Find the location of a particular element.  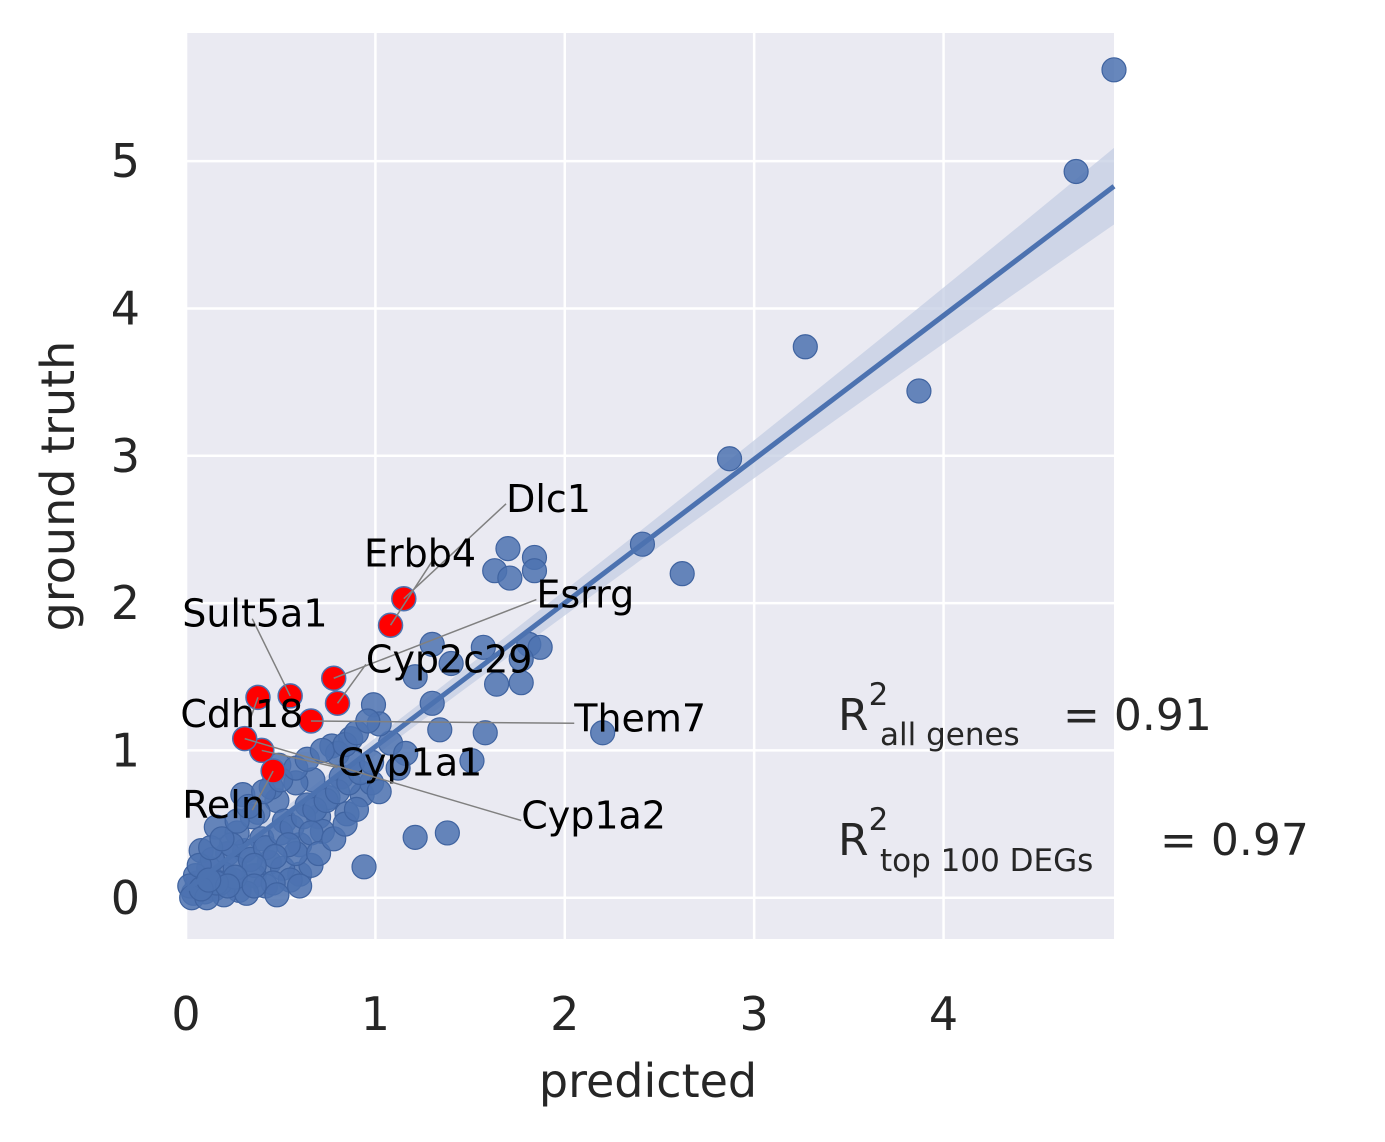

r2-top-symbol: R is located at coordinates (853, 840).